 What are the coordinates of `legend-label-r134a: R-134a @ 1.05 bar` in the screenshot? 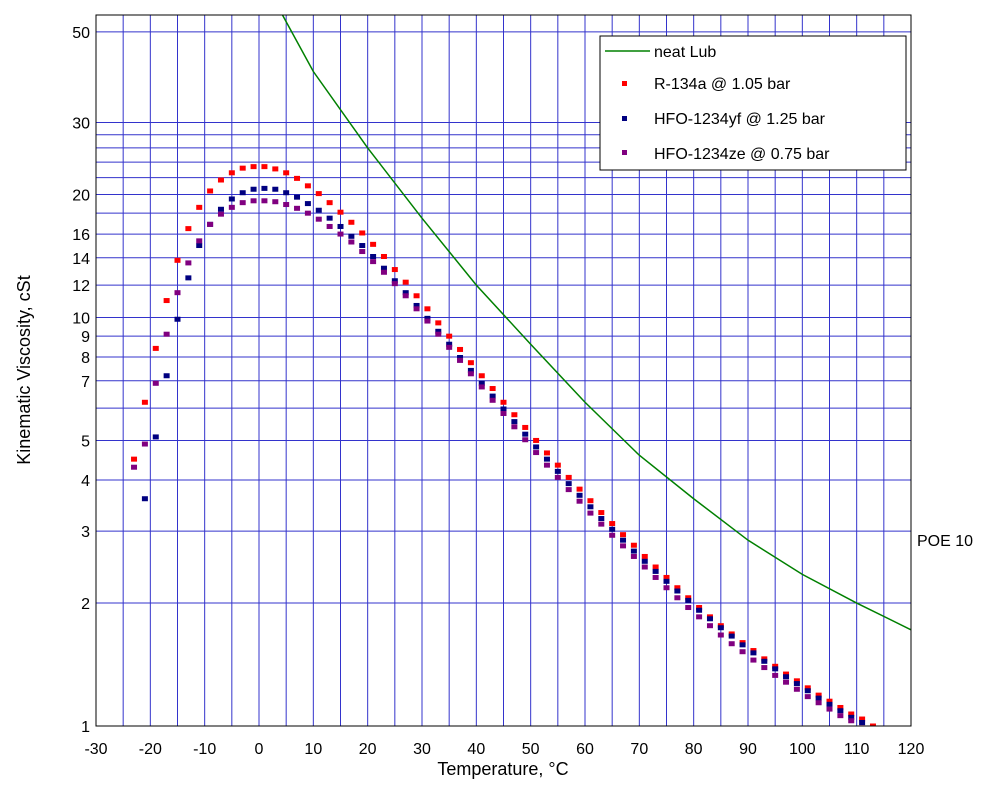 It's located at (722, 84).